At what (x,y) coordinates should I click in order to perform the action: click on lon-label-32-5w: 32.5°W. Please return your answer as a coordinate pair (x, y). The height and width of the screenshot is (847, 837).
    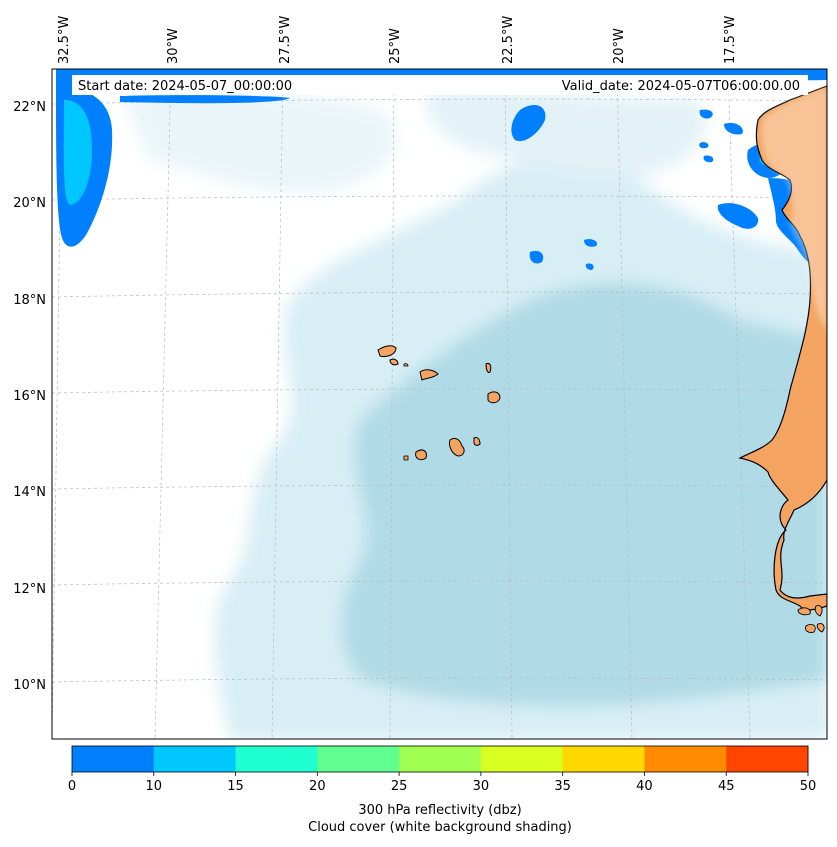
    Looking at the image, I should click on (64, 40).